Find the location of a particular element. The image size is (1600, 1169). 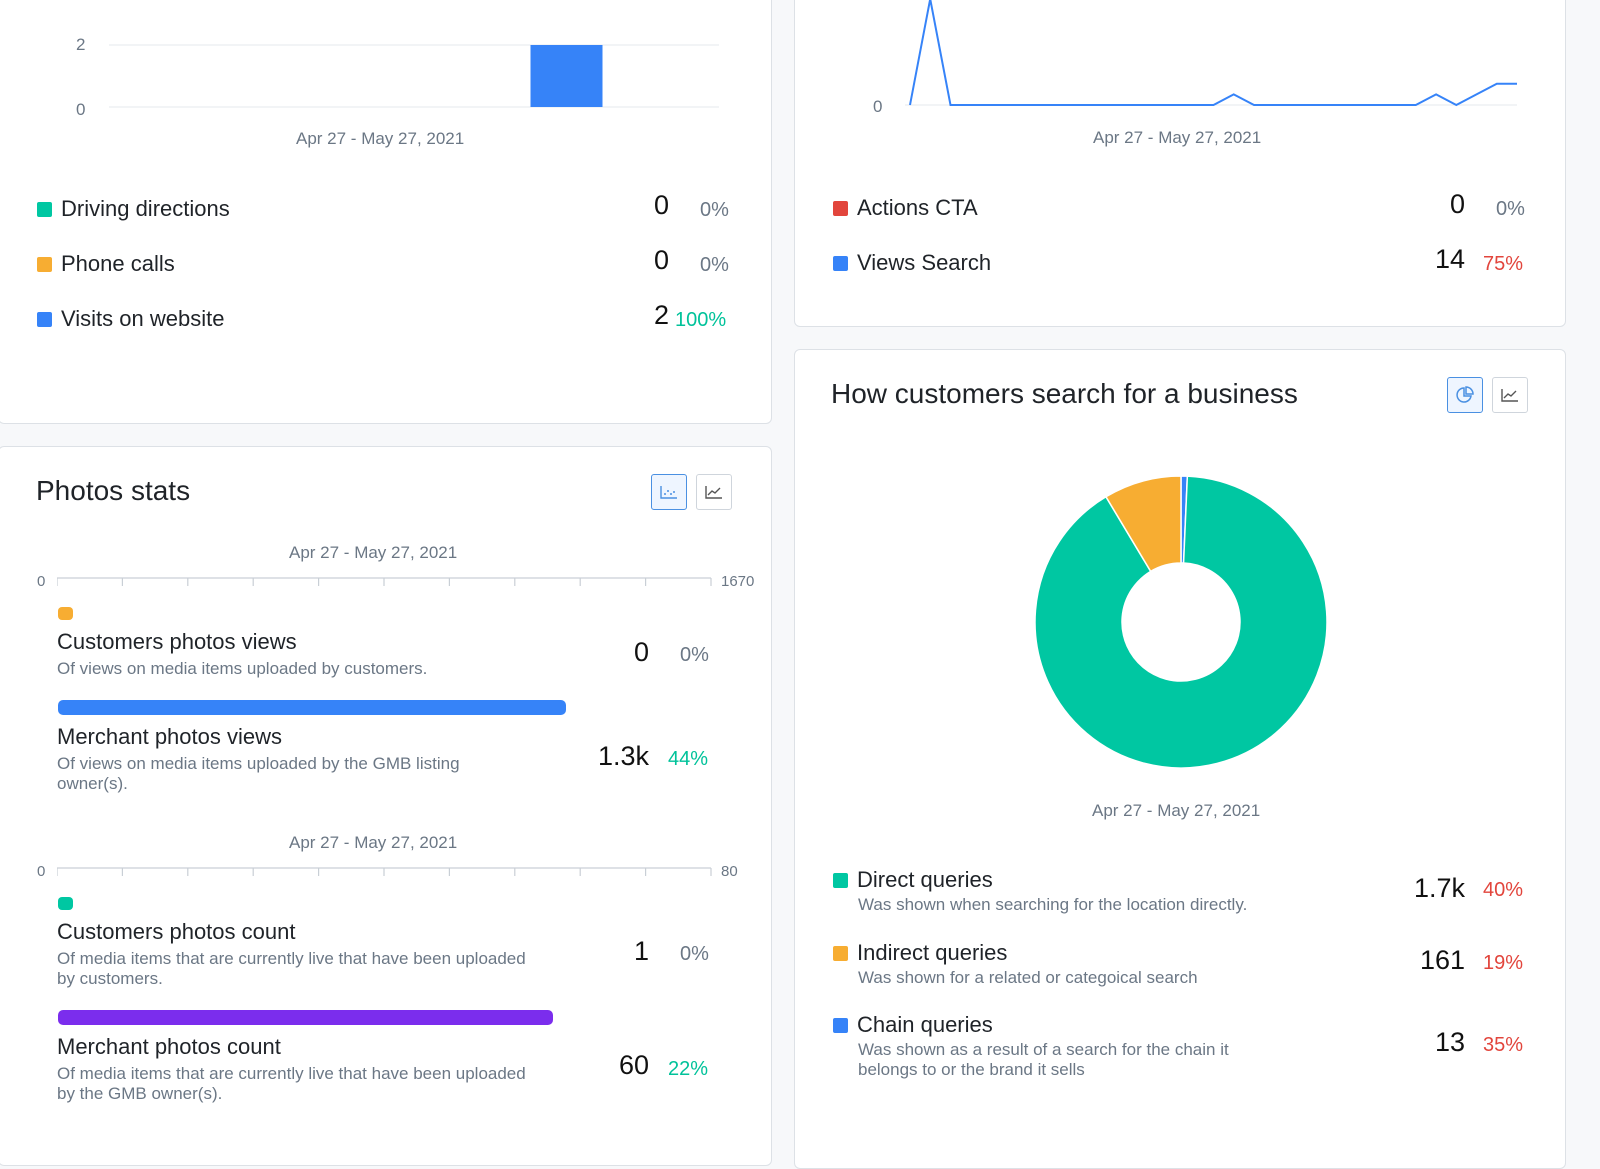

item-label: Merchant photos views is located at coordinates (169, 736).